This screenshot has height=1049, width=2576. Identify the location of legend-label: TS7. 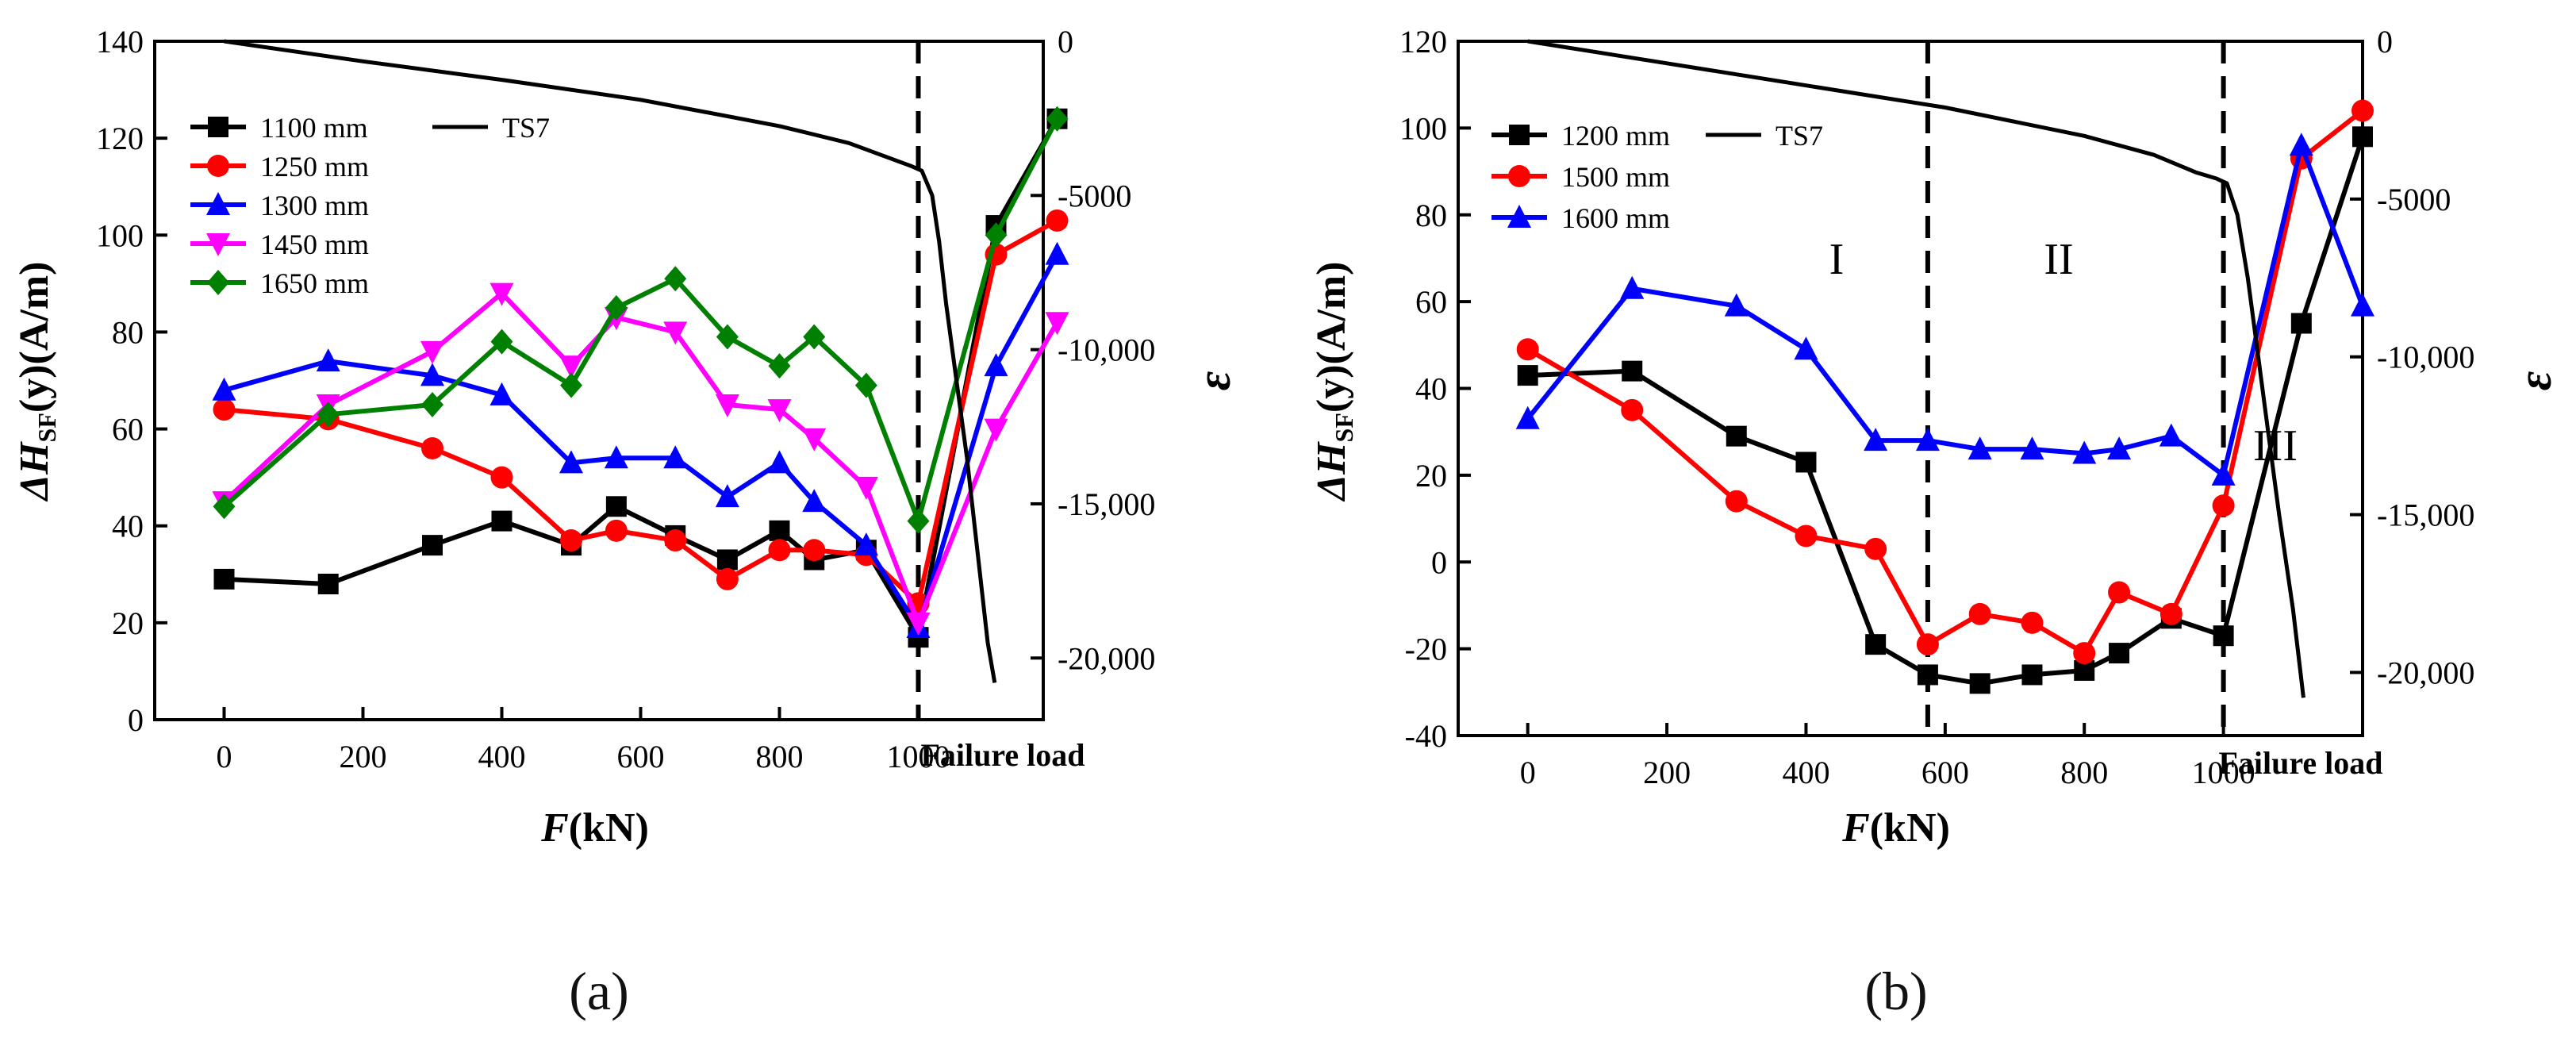
(1799, 136).